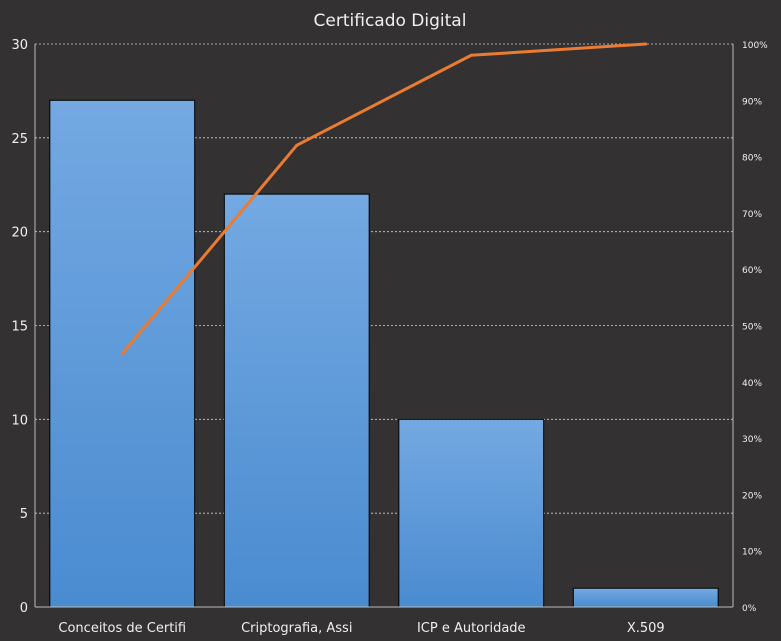 The image size is (781, 641). Describe the element at coordinates (122, 628) in the screenshot. I see `x-tick-label: Conceitos de Certifi` at that location.